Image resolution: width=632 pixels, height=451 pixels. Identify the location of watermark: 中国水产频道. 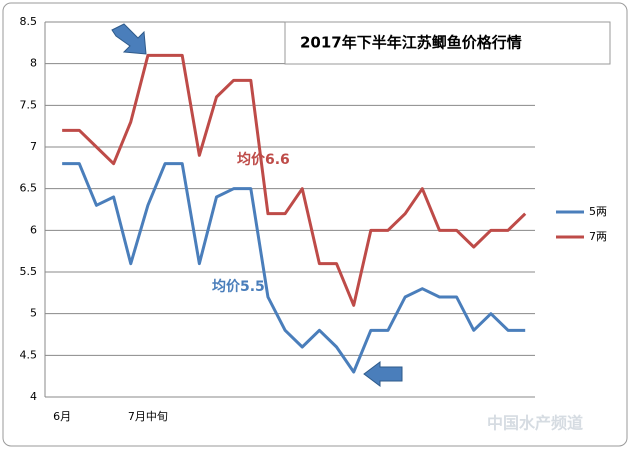
(535, 423).